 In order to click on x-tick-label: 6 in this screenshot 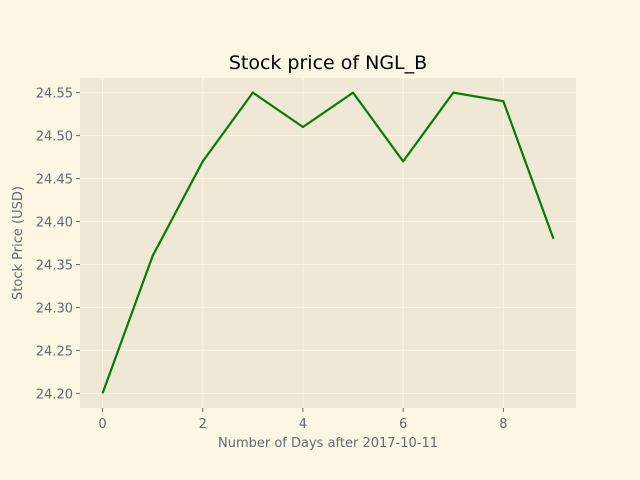, I will do `click(403, 424)`.